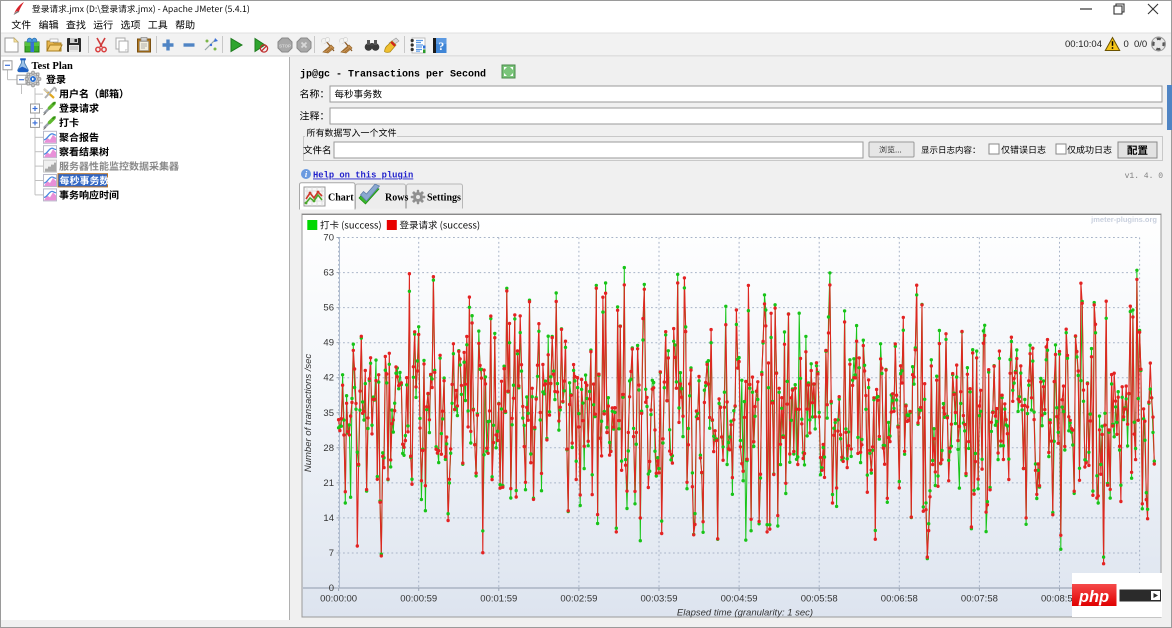 This screenshot has width=1172, height=628. I want to click on svg-text: 00:04:59, so click(739, 599).